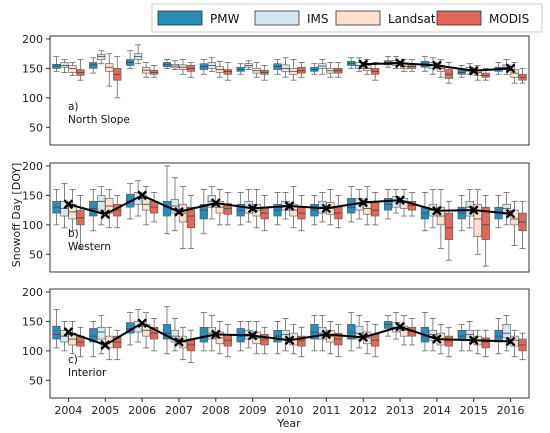 This screenshot has width=550, height=433. What do you see at coordinates (358, 18) in the screenshot?
I see `legend-swatch-landsat` at bounding box center [358, 18].